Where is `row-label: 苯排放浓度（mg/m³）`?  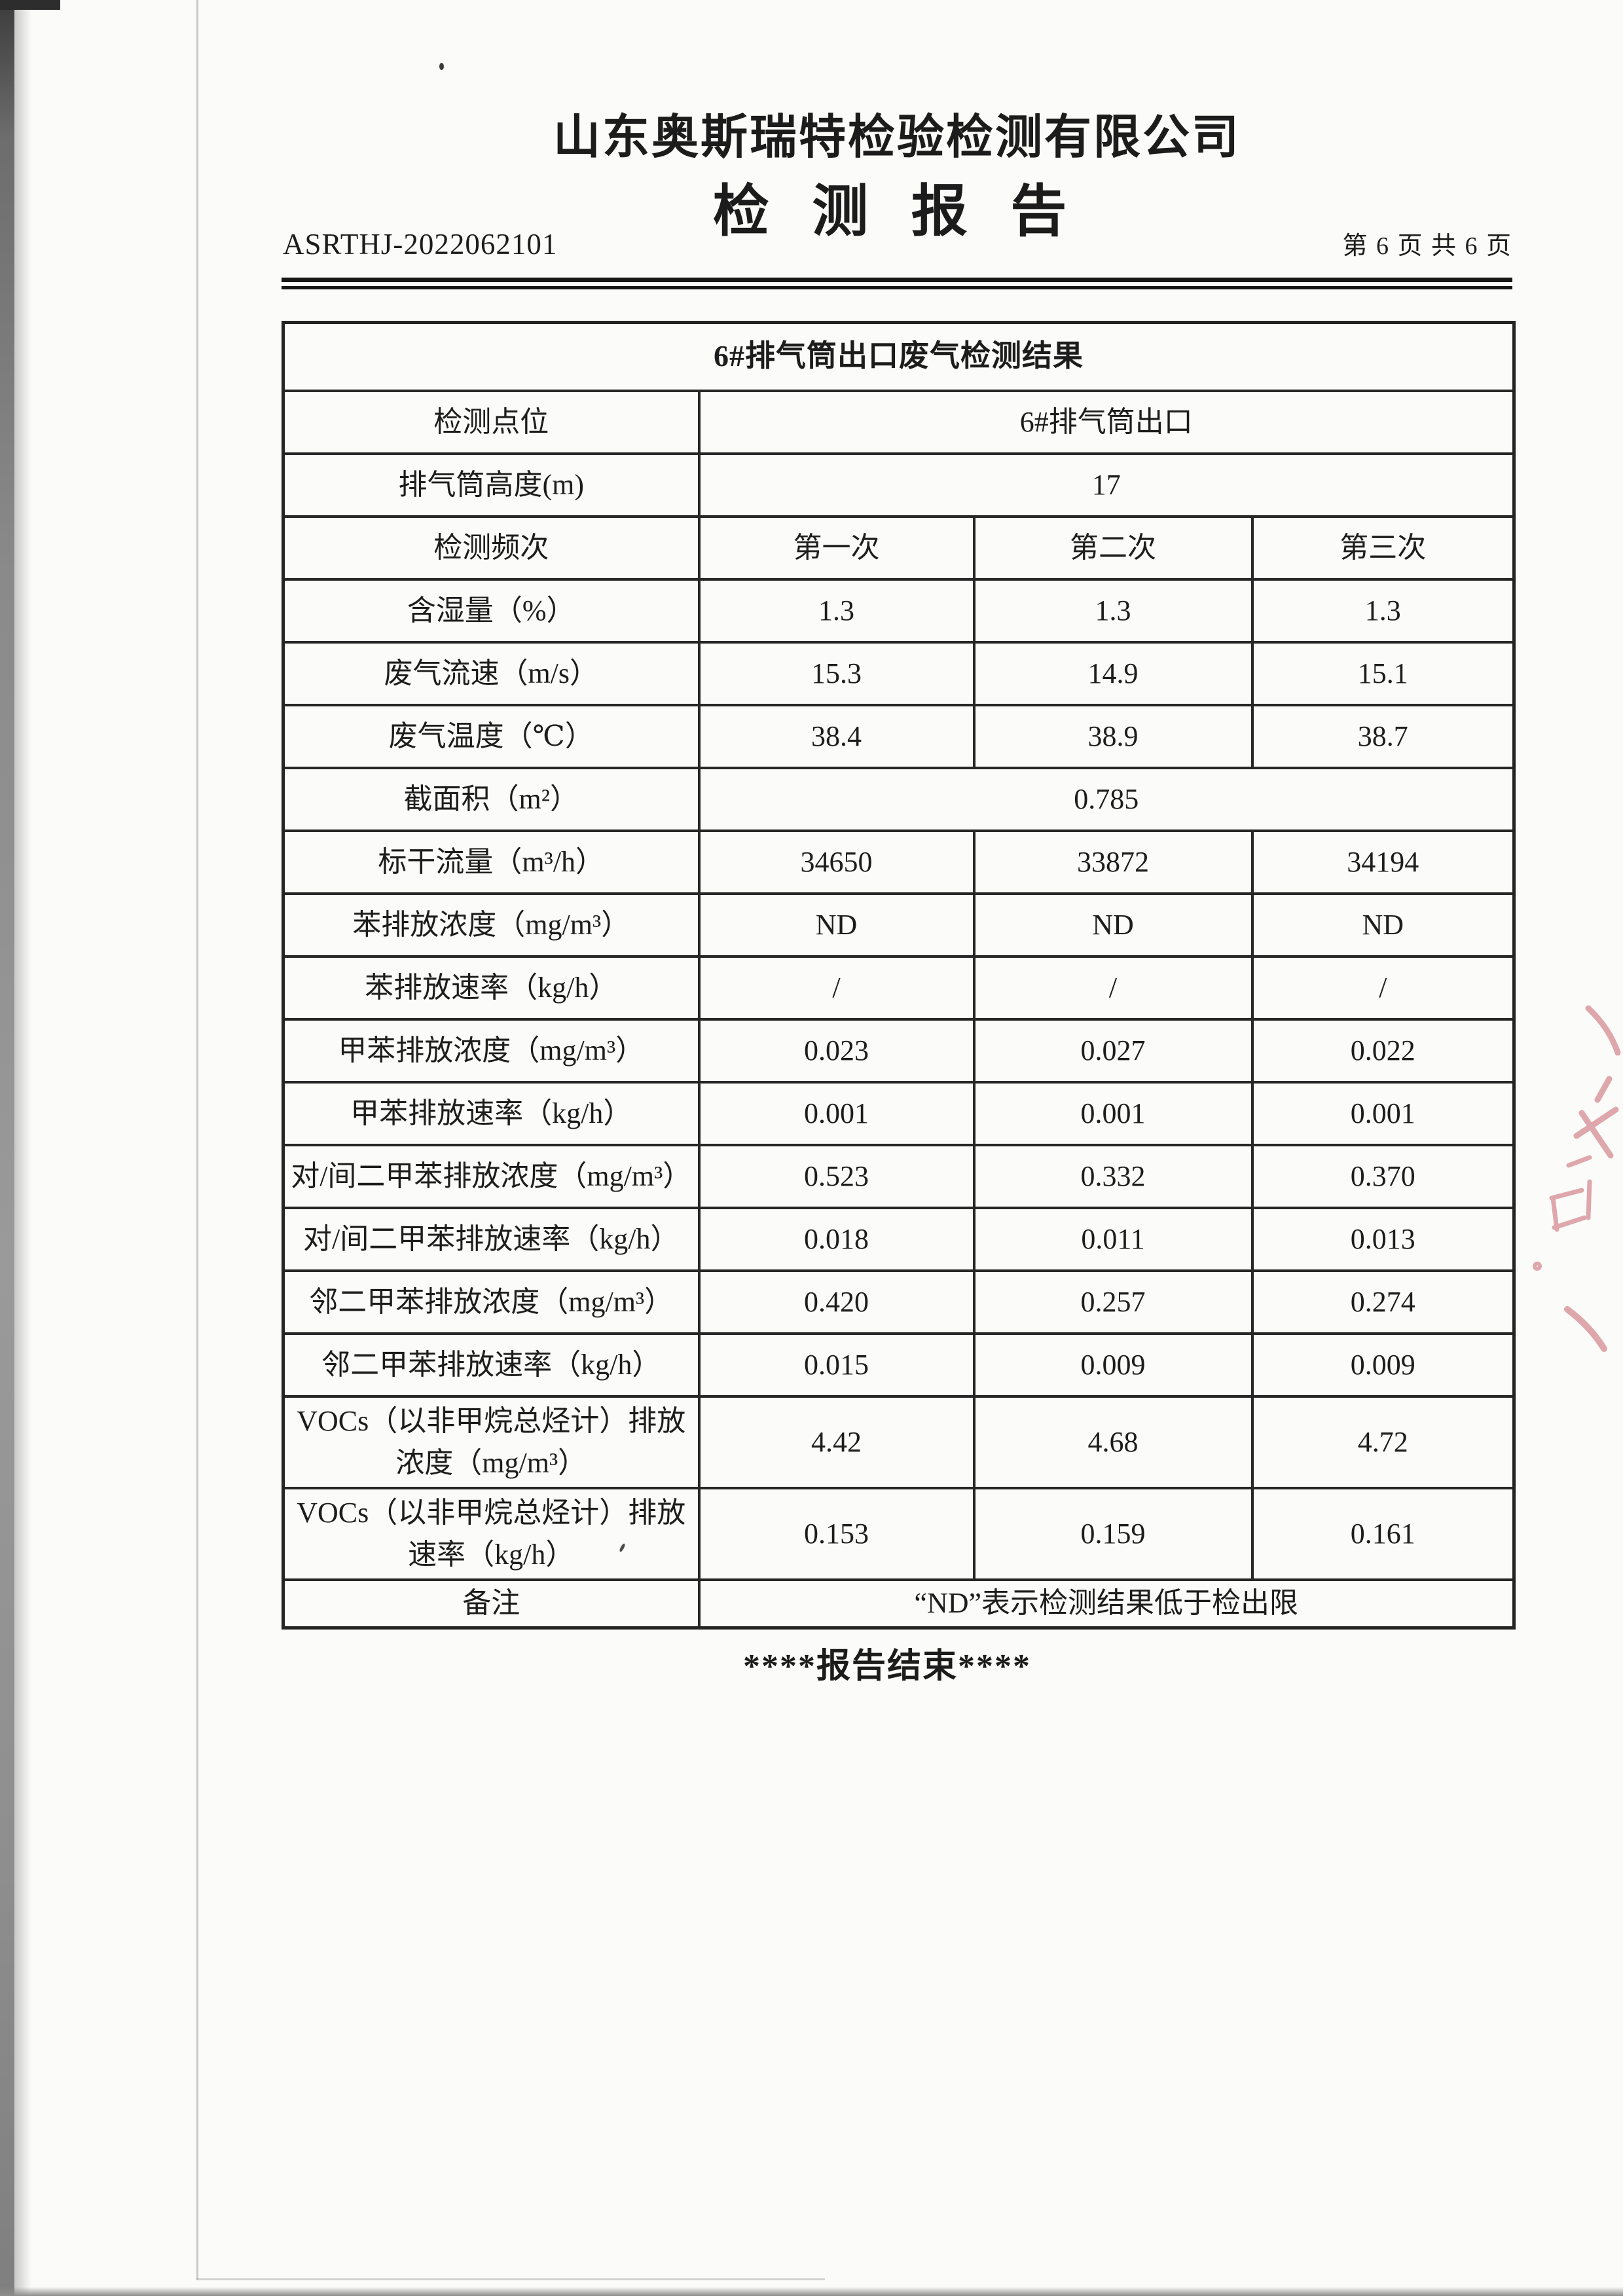
row-label: 苯排放浓度（mg/m³） is located at coordinates (491, 925).